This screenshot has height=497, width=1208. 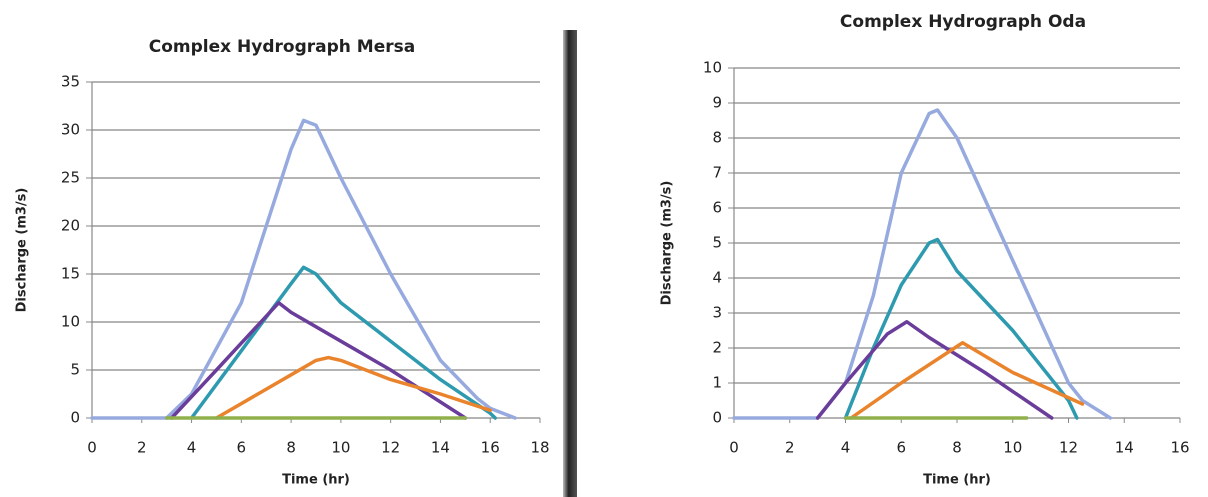 What do you see at coordinates (70, 82) in the screenshot?
I see `y-tick-label: 35` at bounding box center [70, 82].